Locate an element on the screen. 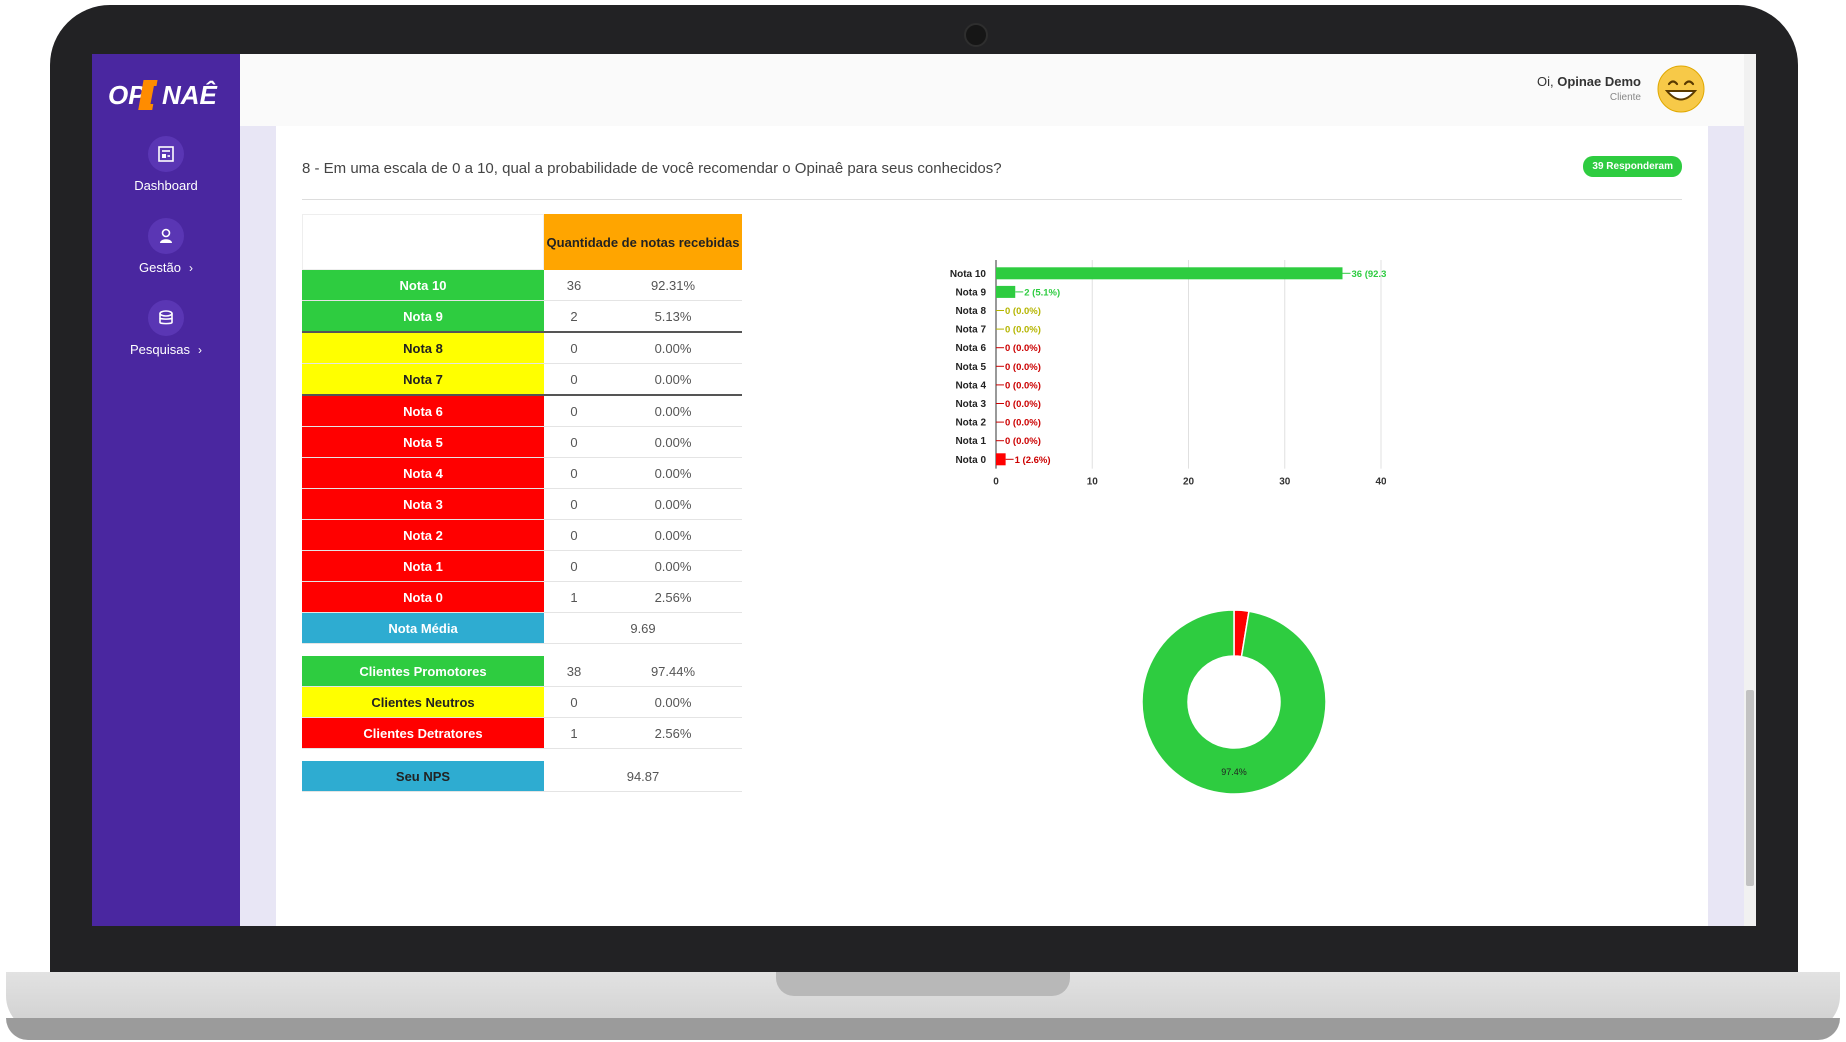 Image resolution: width=1846 pixels, height=1042 pixels. table-row: Nota 9 2 5.13% is located at coordinates (522, 317).